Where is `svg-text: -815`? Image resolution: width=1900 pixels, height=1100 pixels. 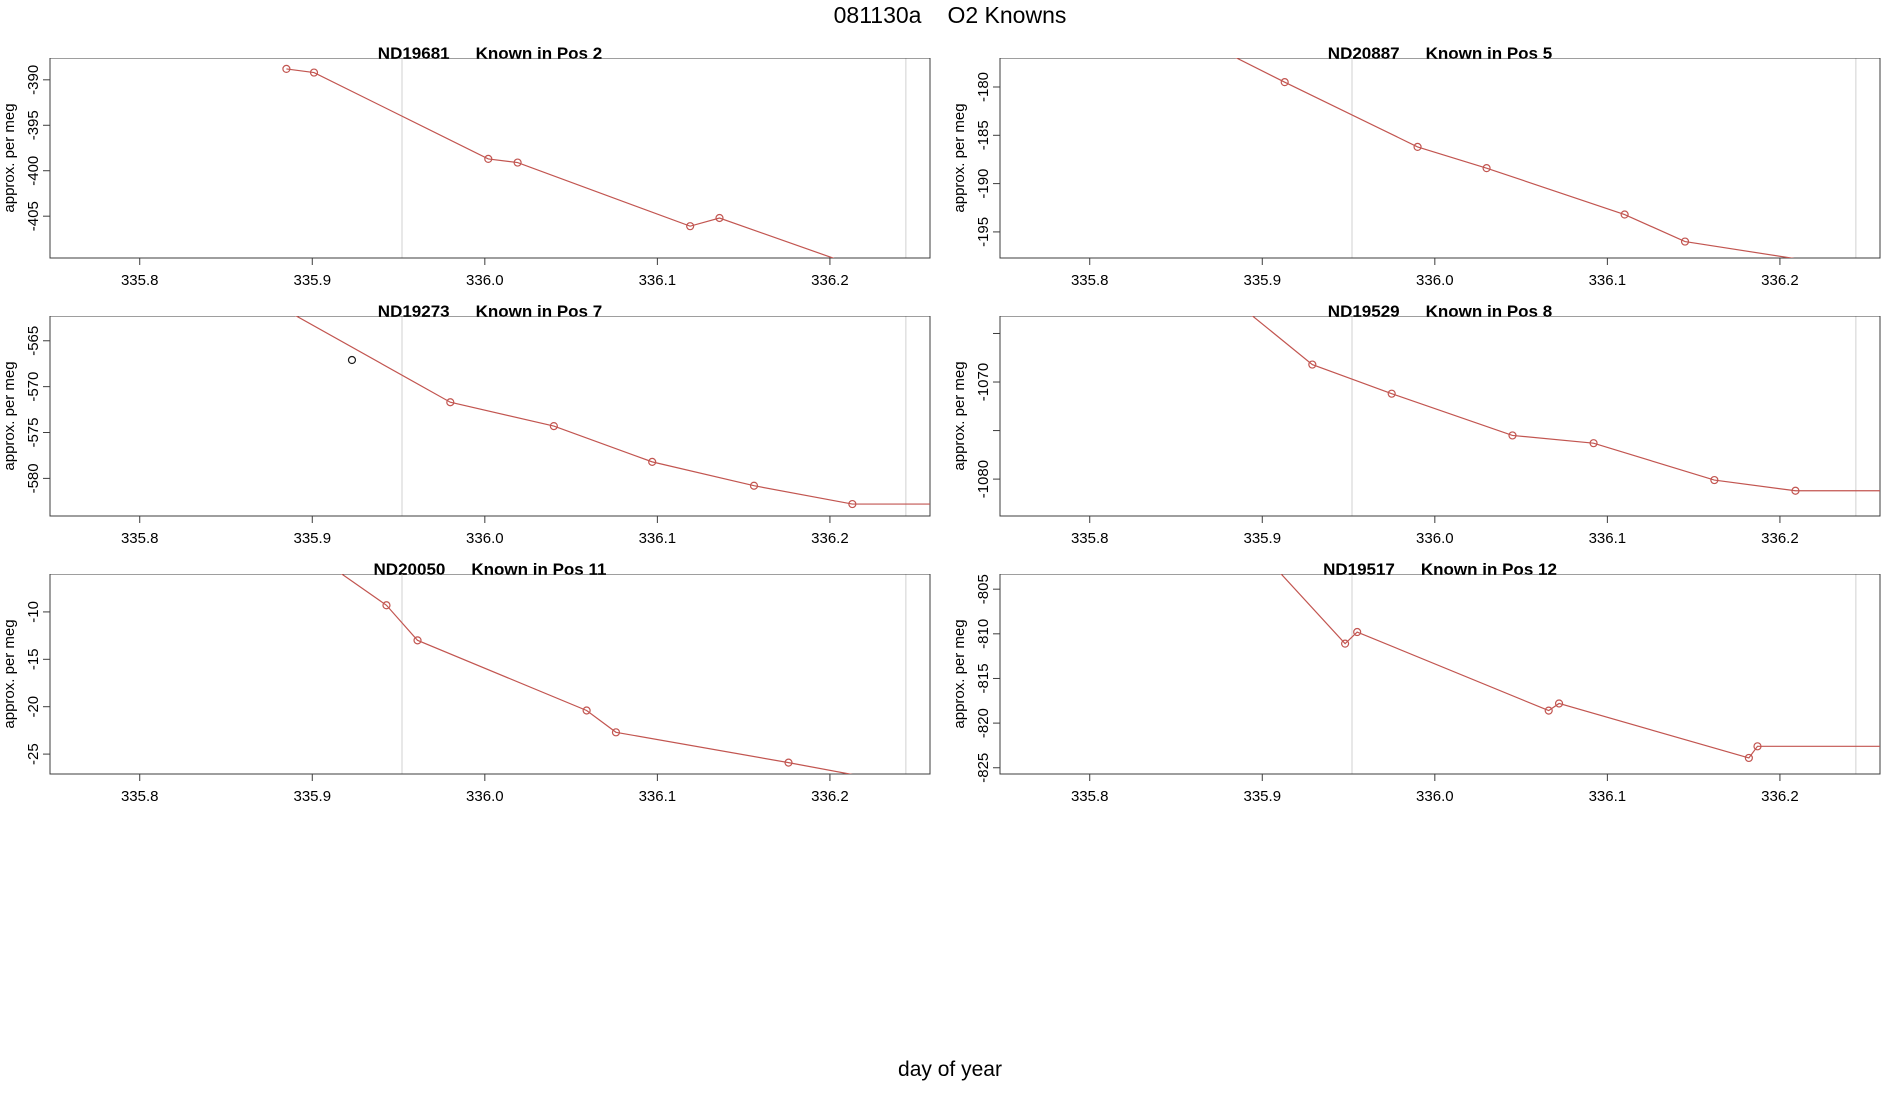 svg-text: -815 is located at coordinates (983, 678).